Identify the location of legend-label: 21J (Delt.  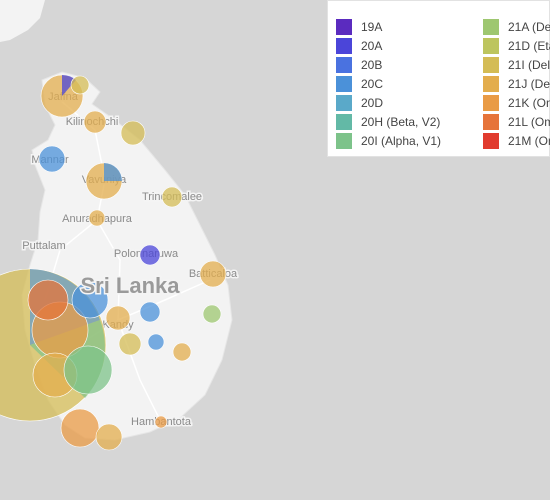
(529, 84).